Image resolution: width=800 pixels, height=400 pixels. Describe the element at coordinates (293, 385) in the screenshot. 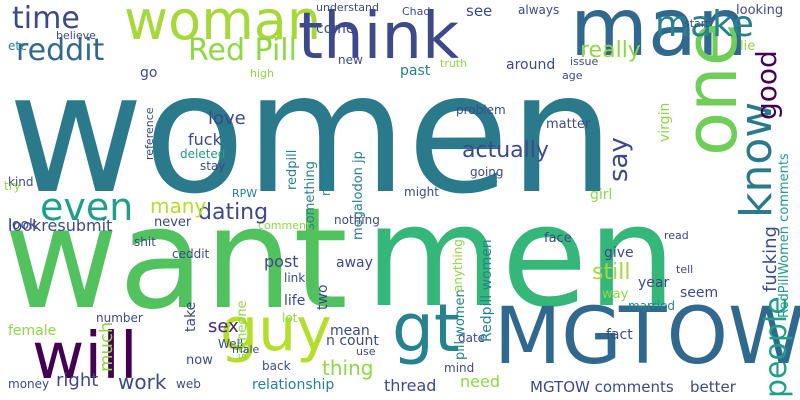

I see `cloud-word: relationship` at that location.